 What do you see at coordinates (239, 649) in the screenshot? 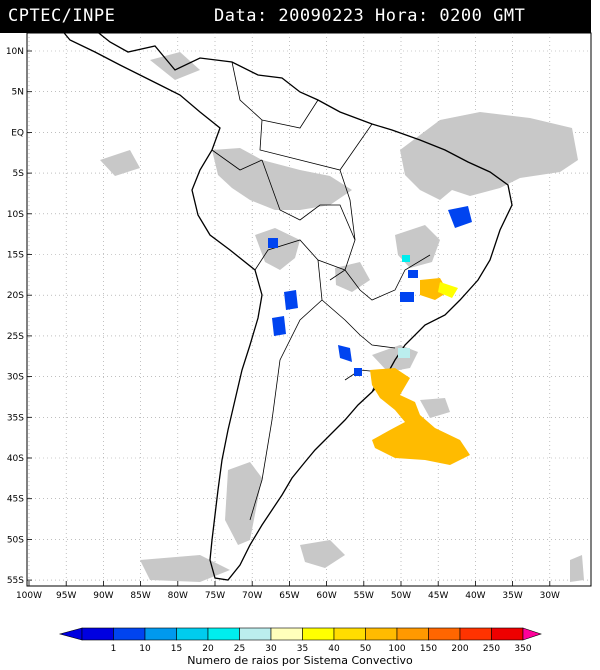
I see `legend-label: 25` at bounding box center [239, 649].